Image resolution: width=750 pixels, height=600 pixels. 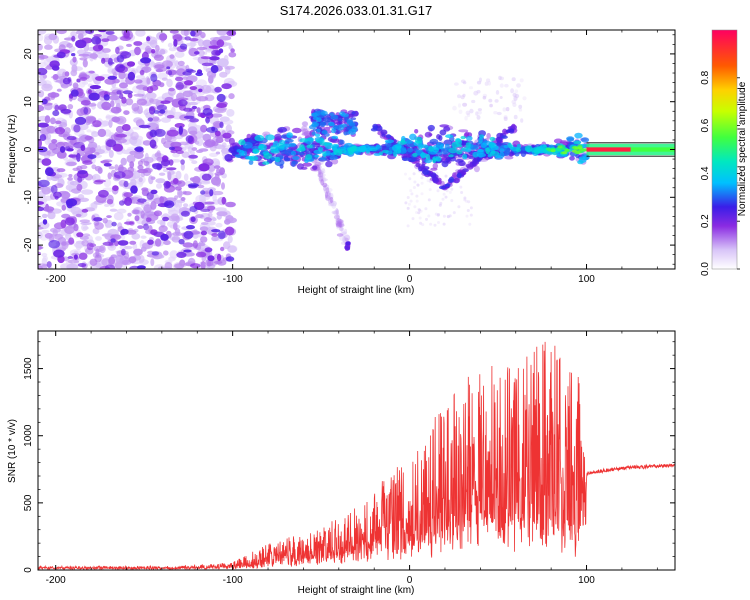 I want to click on snr-y-tick-label: 500, so click(x=28, y=502).